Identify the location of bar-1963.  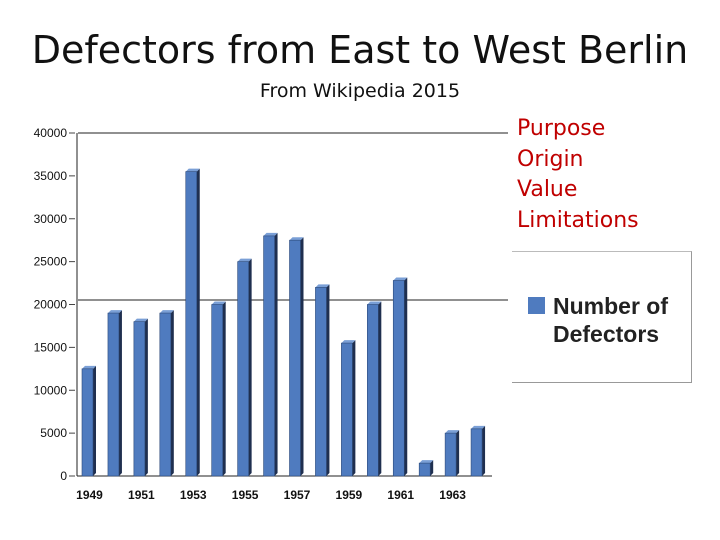
(450, 454).